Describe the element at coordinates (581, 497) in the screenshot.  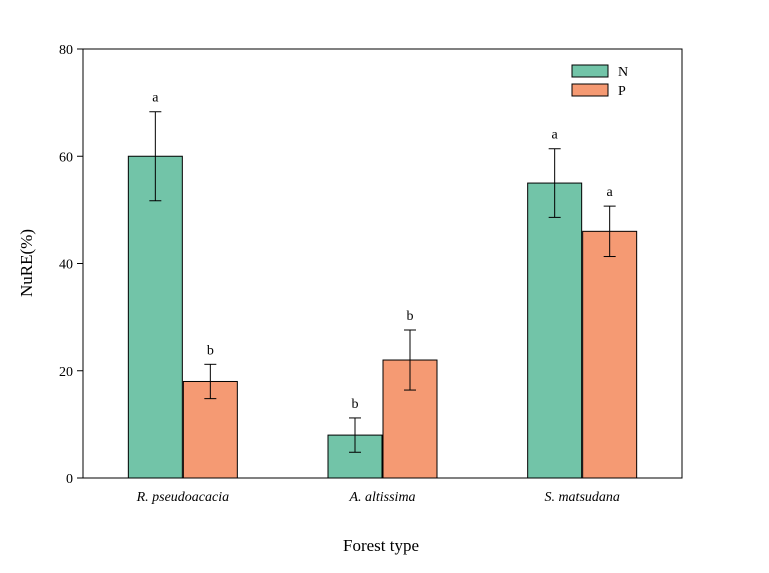
I see `x-tick-label: S. matsudana` at that location.